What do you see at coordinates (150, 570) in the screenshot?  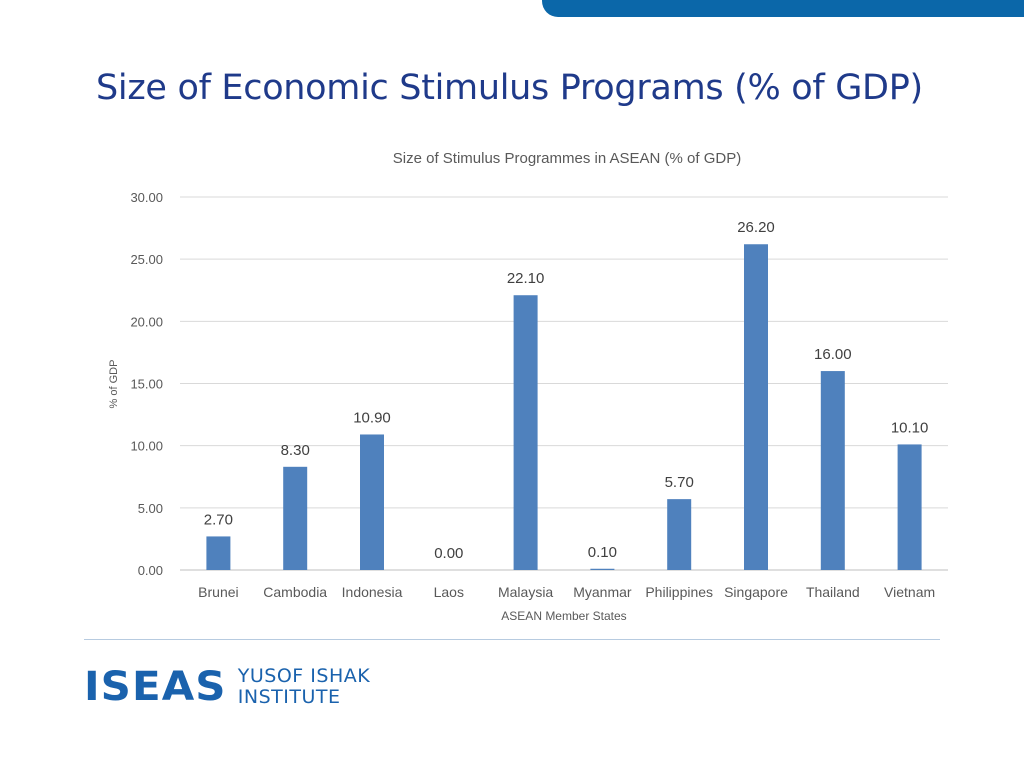 I see `y-tick-label: 0.00` at bounding box center [150, 570].